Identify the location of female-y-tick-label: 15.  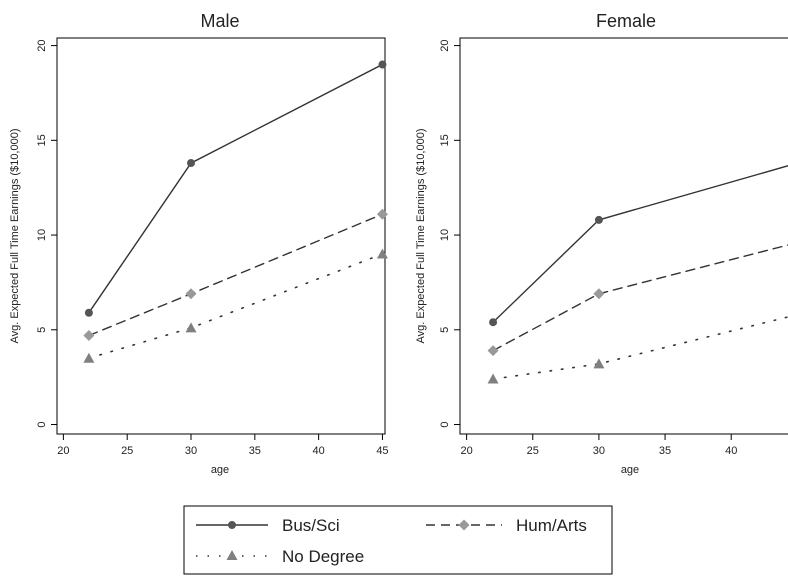
(445, 140).